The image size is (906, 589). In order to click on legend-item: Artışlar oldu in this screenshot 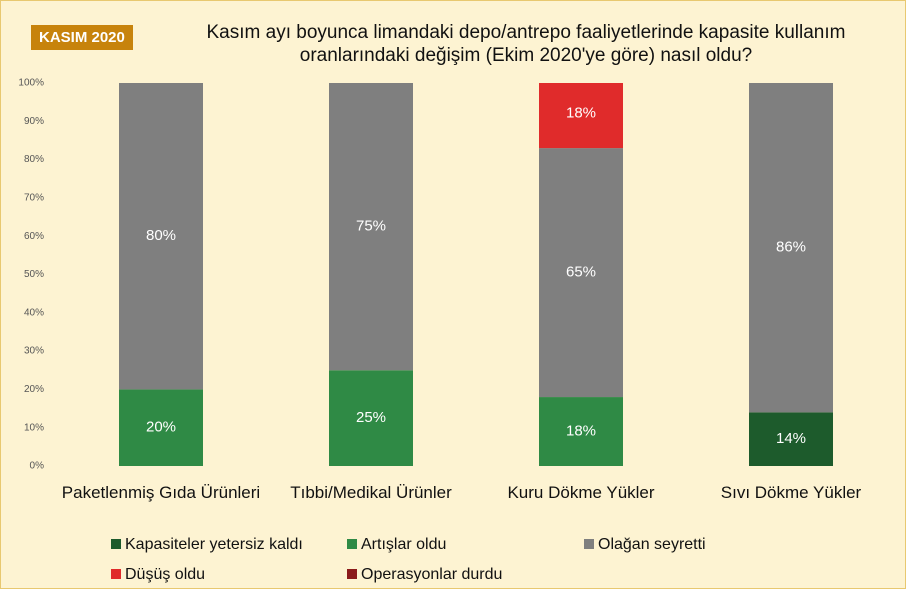, I will do `click(396, 545)`.